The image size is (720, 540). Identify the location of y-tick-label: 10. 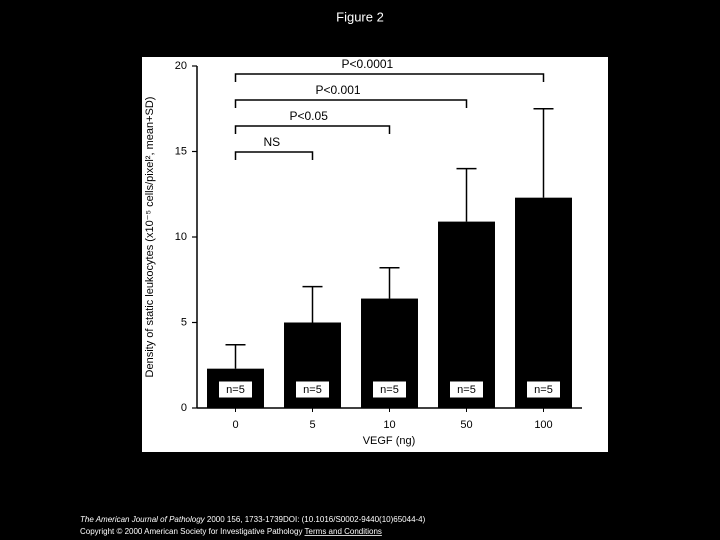
(181, 237).